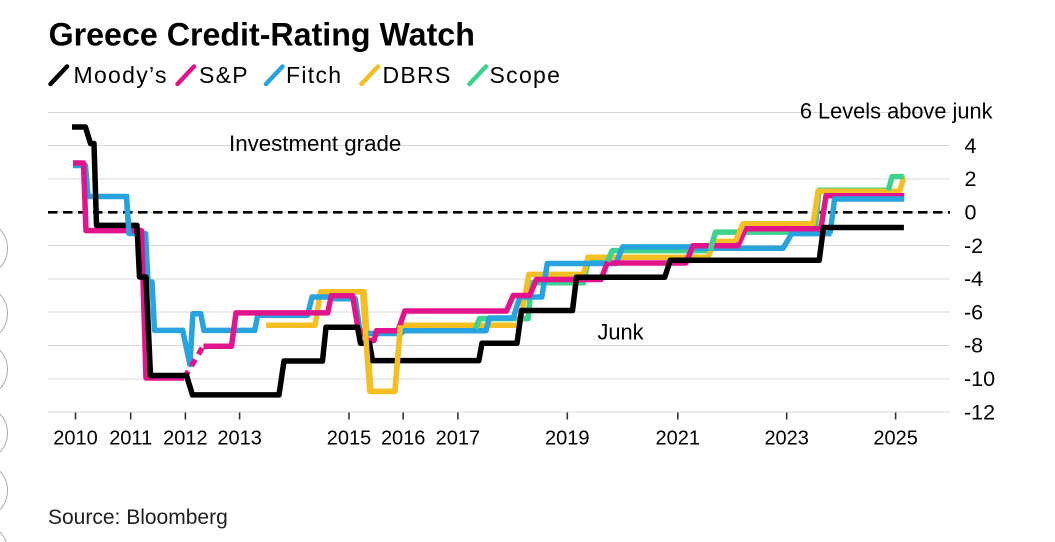 Image resolution: width=1055 pixels, height=542 pixels. Describe the element at coordinates (262, 35) in the screenshot. I see `svg-text: Greece Credit-Rating Watch` at that location.